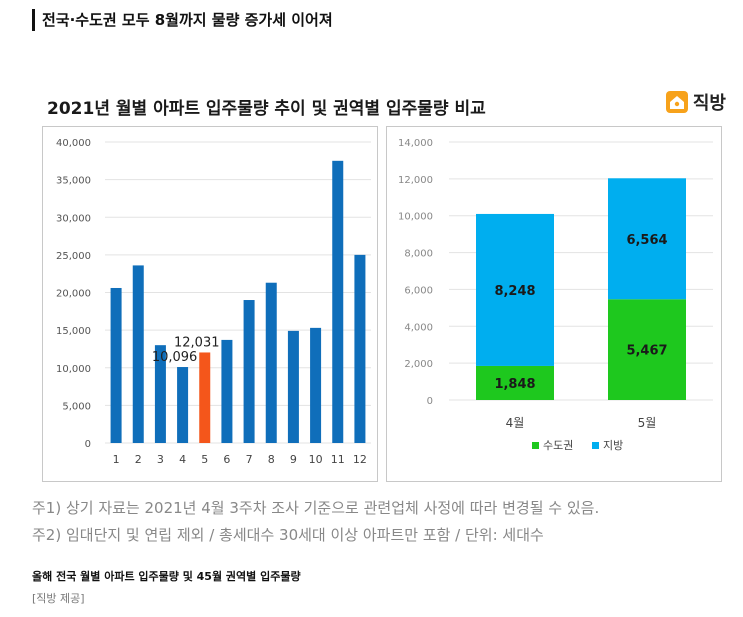  Describe the element at coordinates (73, 143) in the screenshot. I see `y-tick-label: 40,000` at that location.